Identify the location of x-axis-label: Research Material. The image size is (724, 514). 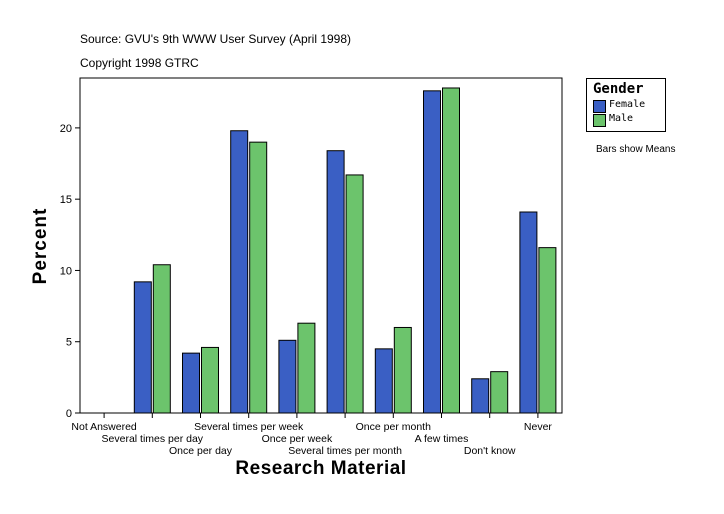
(320, 468).